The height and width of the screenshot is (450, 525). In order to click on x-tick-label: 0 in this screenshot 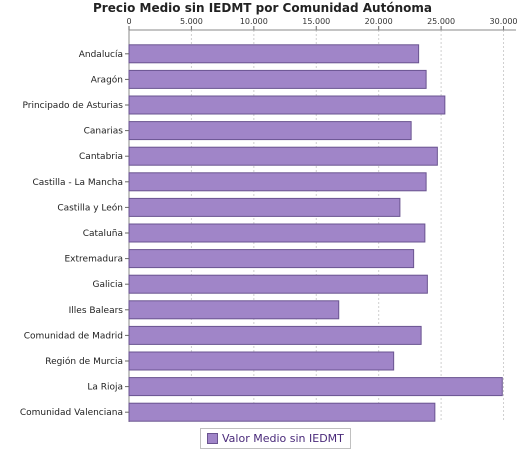, I will do `click(128, 21)`.